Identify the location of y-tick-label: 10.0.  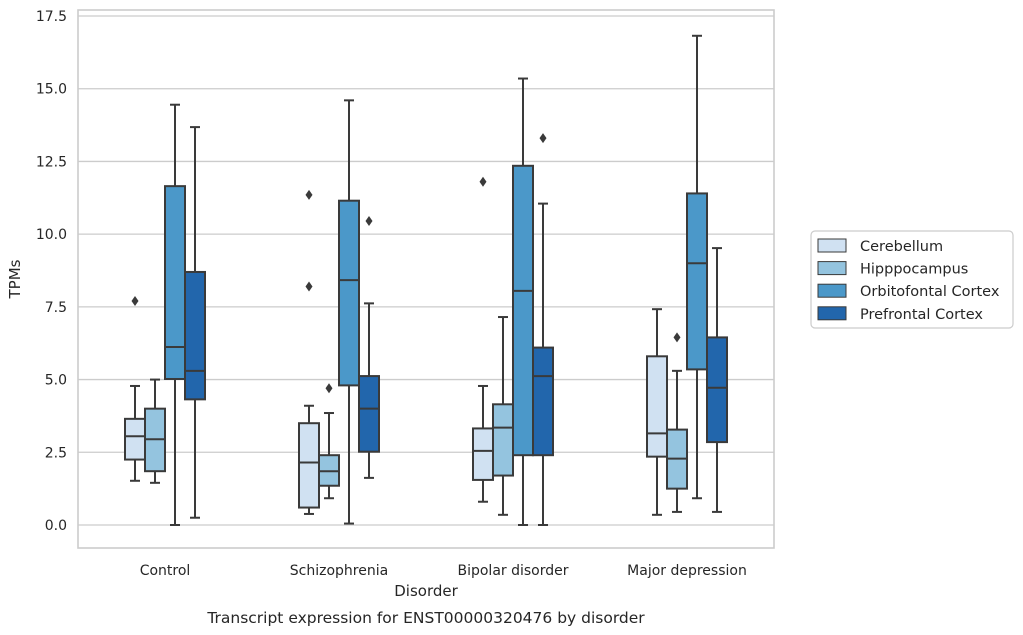
(51, 235).